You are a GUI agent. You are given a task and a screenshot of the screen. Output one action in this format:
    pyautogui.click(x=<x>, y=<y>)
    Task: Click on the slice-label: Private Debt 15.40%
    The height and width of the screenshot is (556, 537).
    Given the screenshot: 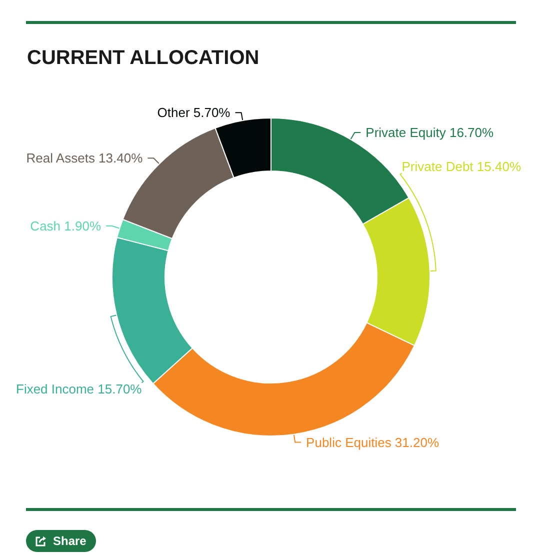 What is the action you would take?
    pyautogui.click(x=462, y=166)
    